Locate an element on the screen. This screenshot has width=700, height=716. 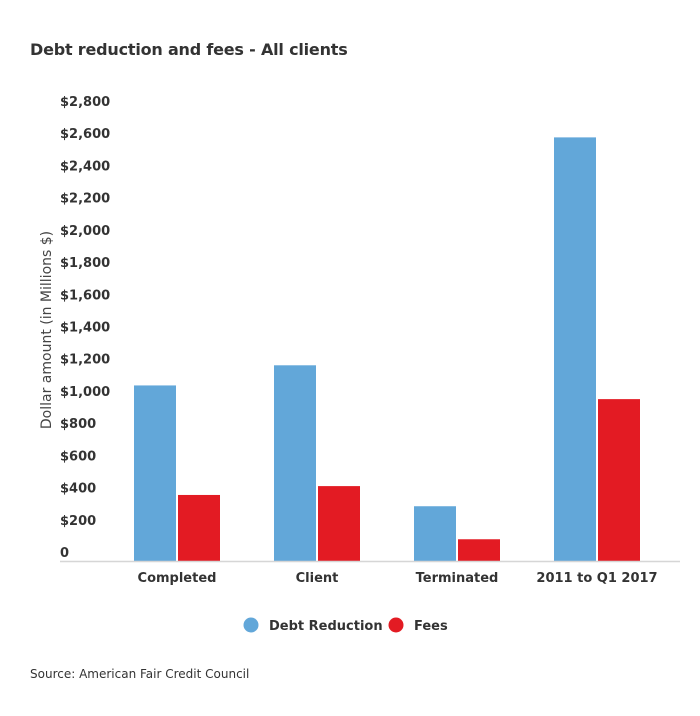
y-tick-label: $1,000 is located at coordinates (85, 392).